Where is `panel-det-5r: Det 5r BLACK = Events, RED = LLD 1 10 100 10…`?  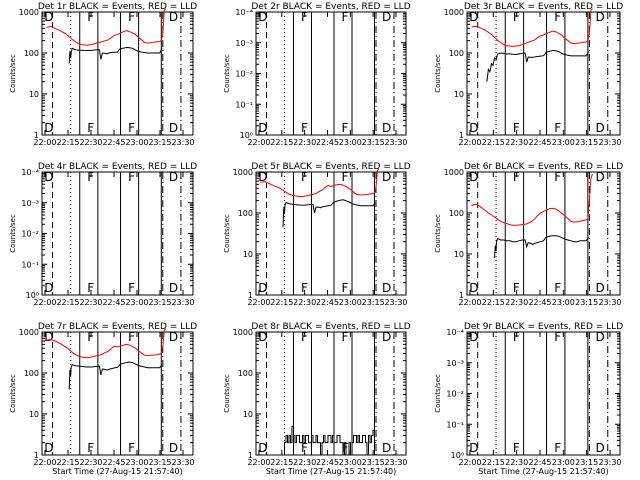
panel-det-5r: Det 5r BLACK = Events, RED = LLD 1 10 100 10… is located at coordinates (317, 234).